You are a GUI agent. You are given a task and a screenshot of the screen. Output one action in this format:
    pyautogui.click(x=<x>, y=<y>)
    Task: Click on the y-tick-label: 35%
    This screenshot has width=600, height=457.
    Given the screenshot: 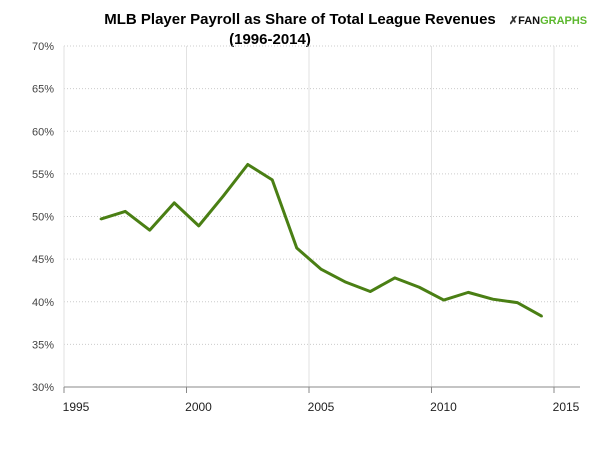 What is the action you would take?
    pyautogui.click(x=43, y=345)
    